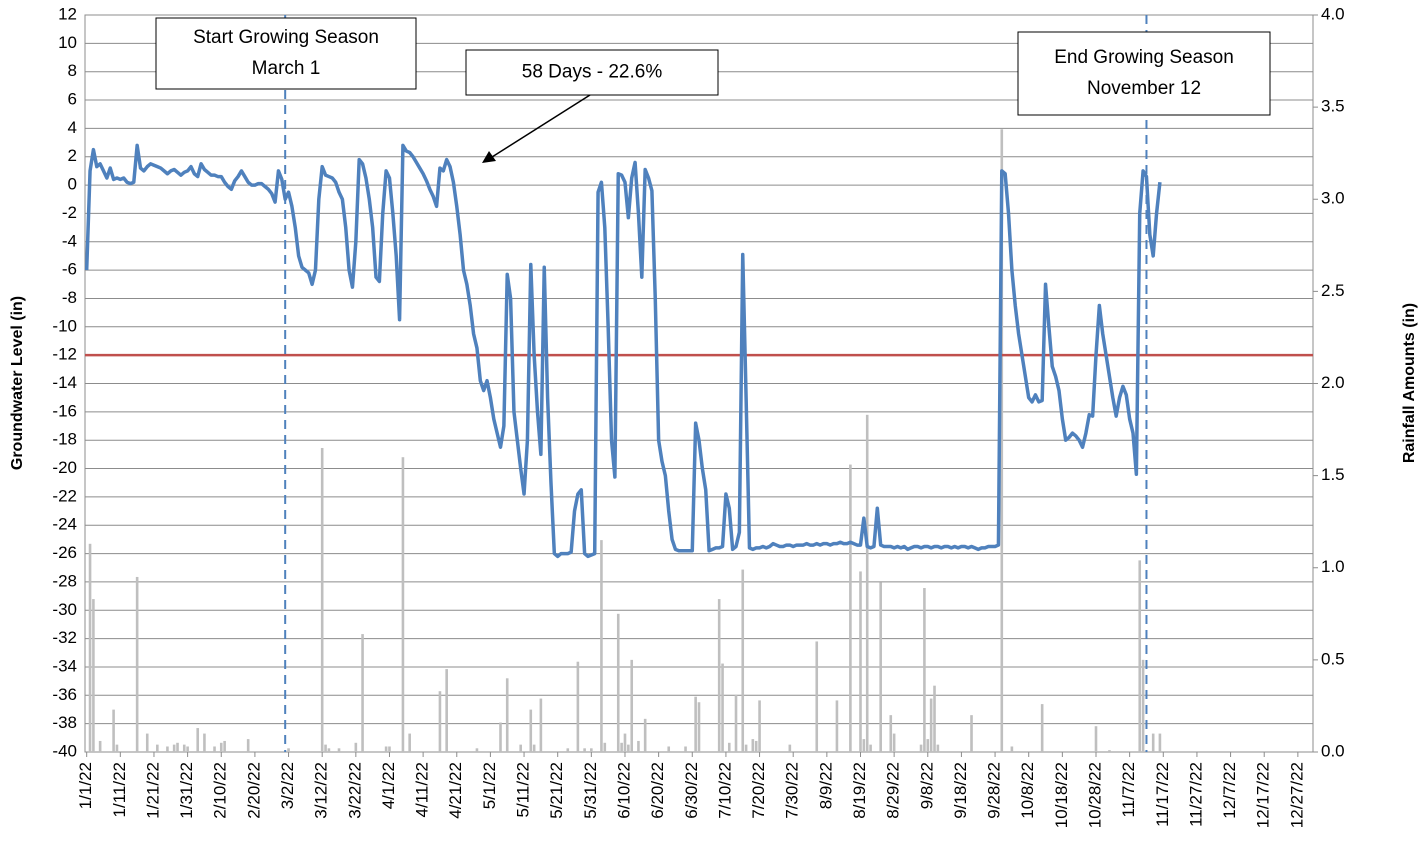 The width and height of the screenshot is (1428, 864). What do you see at coordinates (220, 790) in the screenshot?
I see `x-tick-label: 2/10/22` at bounding box center [220, 790].